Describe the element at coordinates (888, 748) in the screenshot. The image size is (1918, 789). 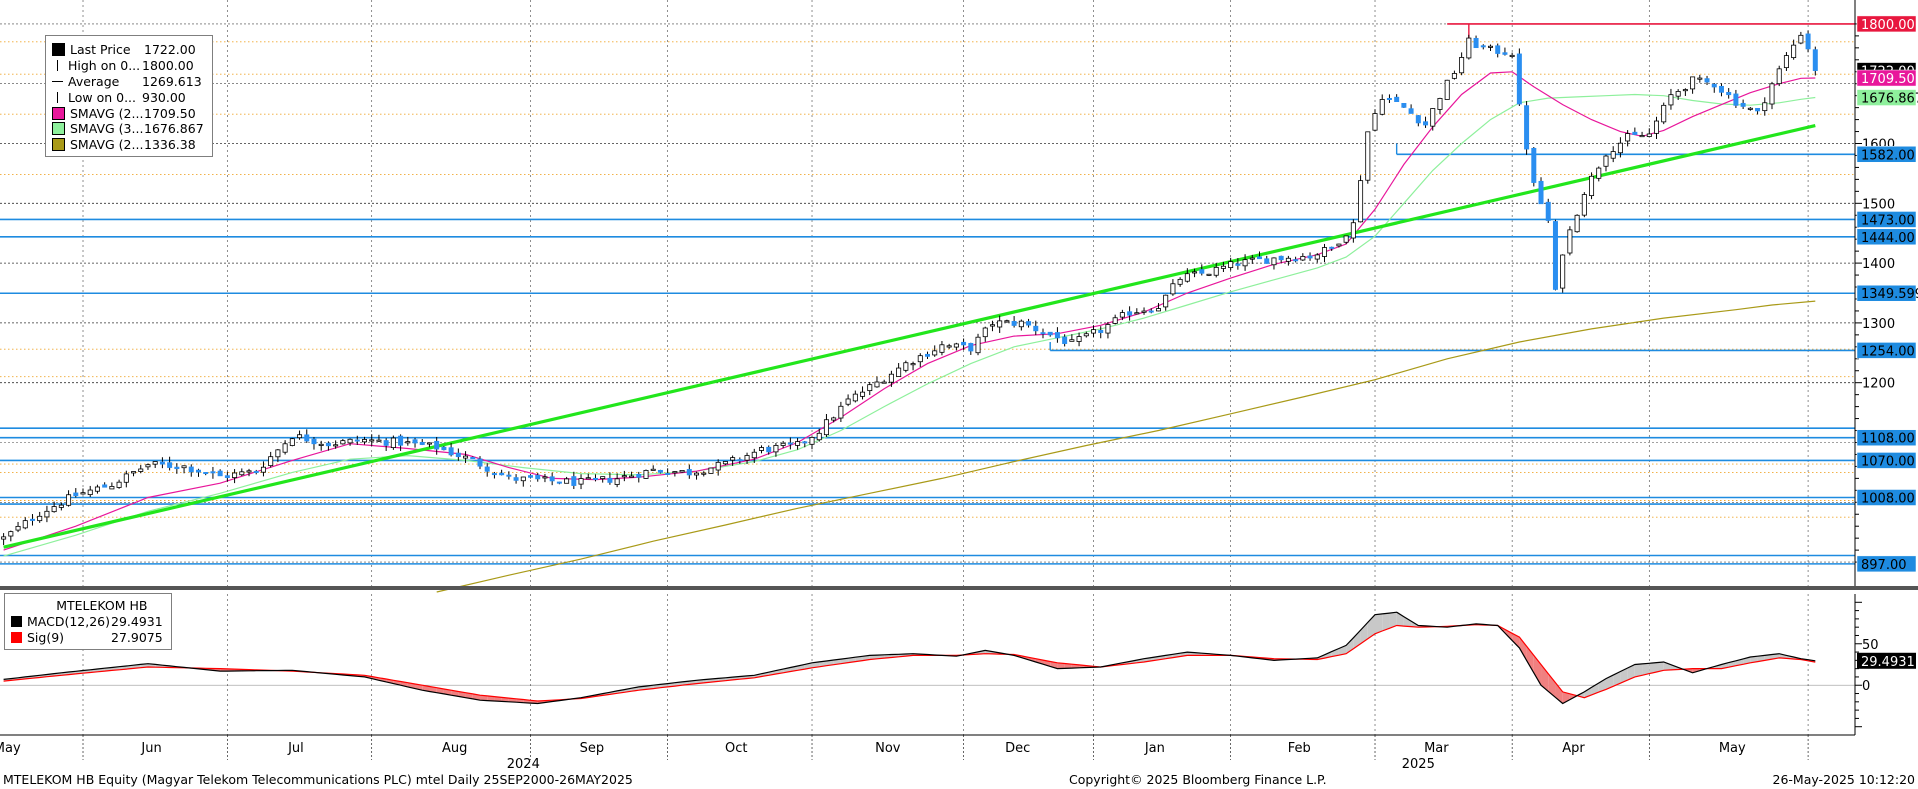
I see `month-label: Nov` at that location.